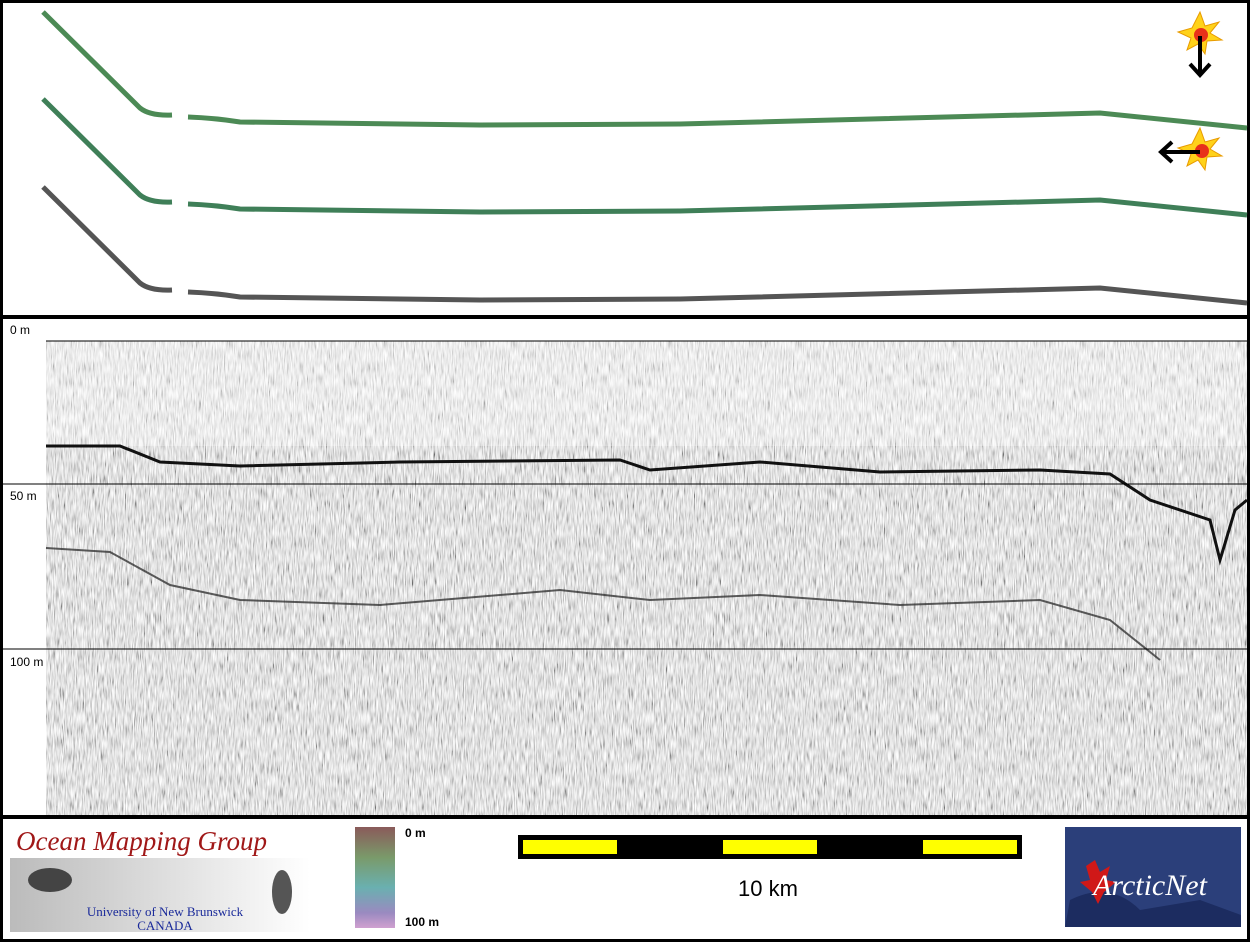  What do you see at coordinates (375, 877) in the screenshot?
I see `color-scale` at bounding box center [375, 877].